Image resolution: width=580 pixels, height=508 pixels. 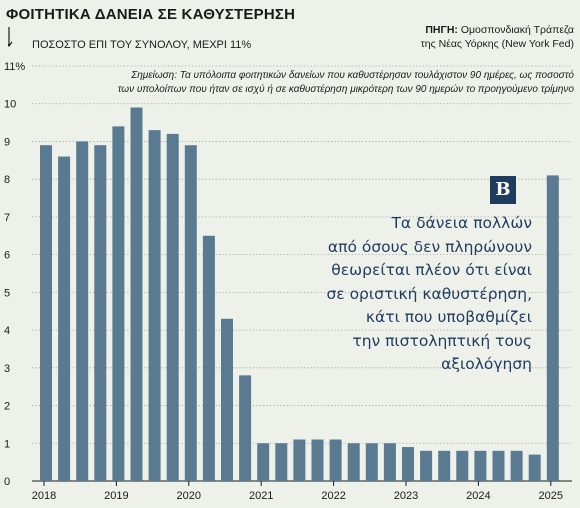 I want to click on source-line-1: Ομοσπονδιακή Τράπεζα, so click(x=517, y=30).